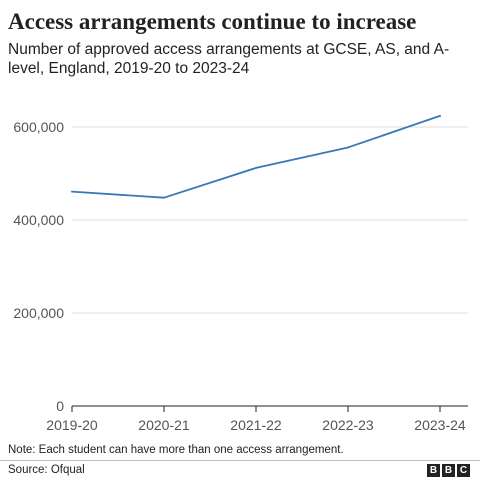  I want to click on y-tick-label: 600,000, so click(38, 127).